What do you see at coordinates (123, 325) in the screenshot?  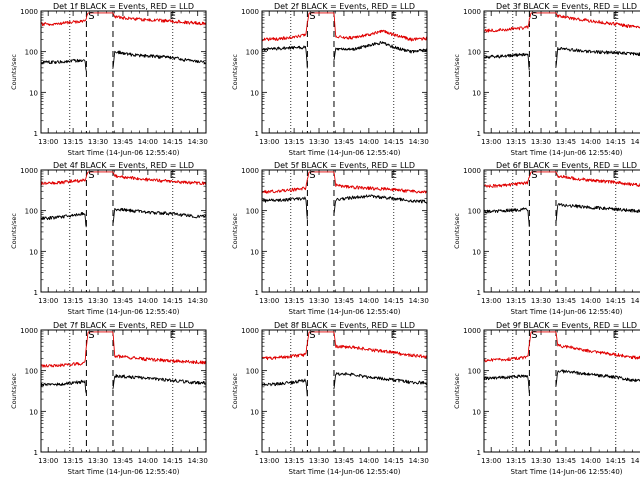 I see `chart-title: Det 7f BLACK = Events, RED = LLD` at bounding box center [123, 325].